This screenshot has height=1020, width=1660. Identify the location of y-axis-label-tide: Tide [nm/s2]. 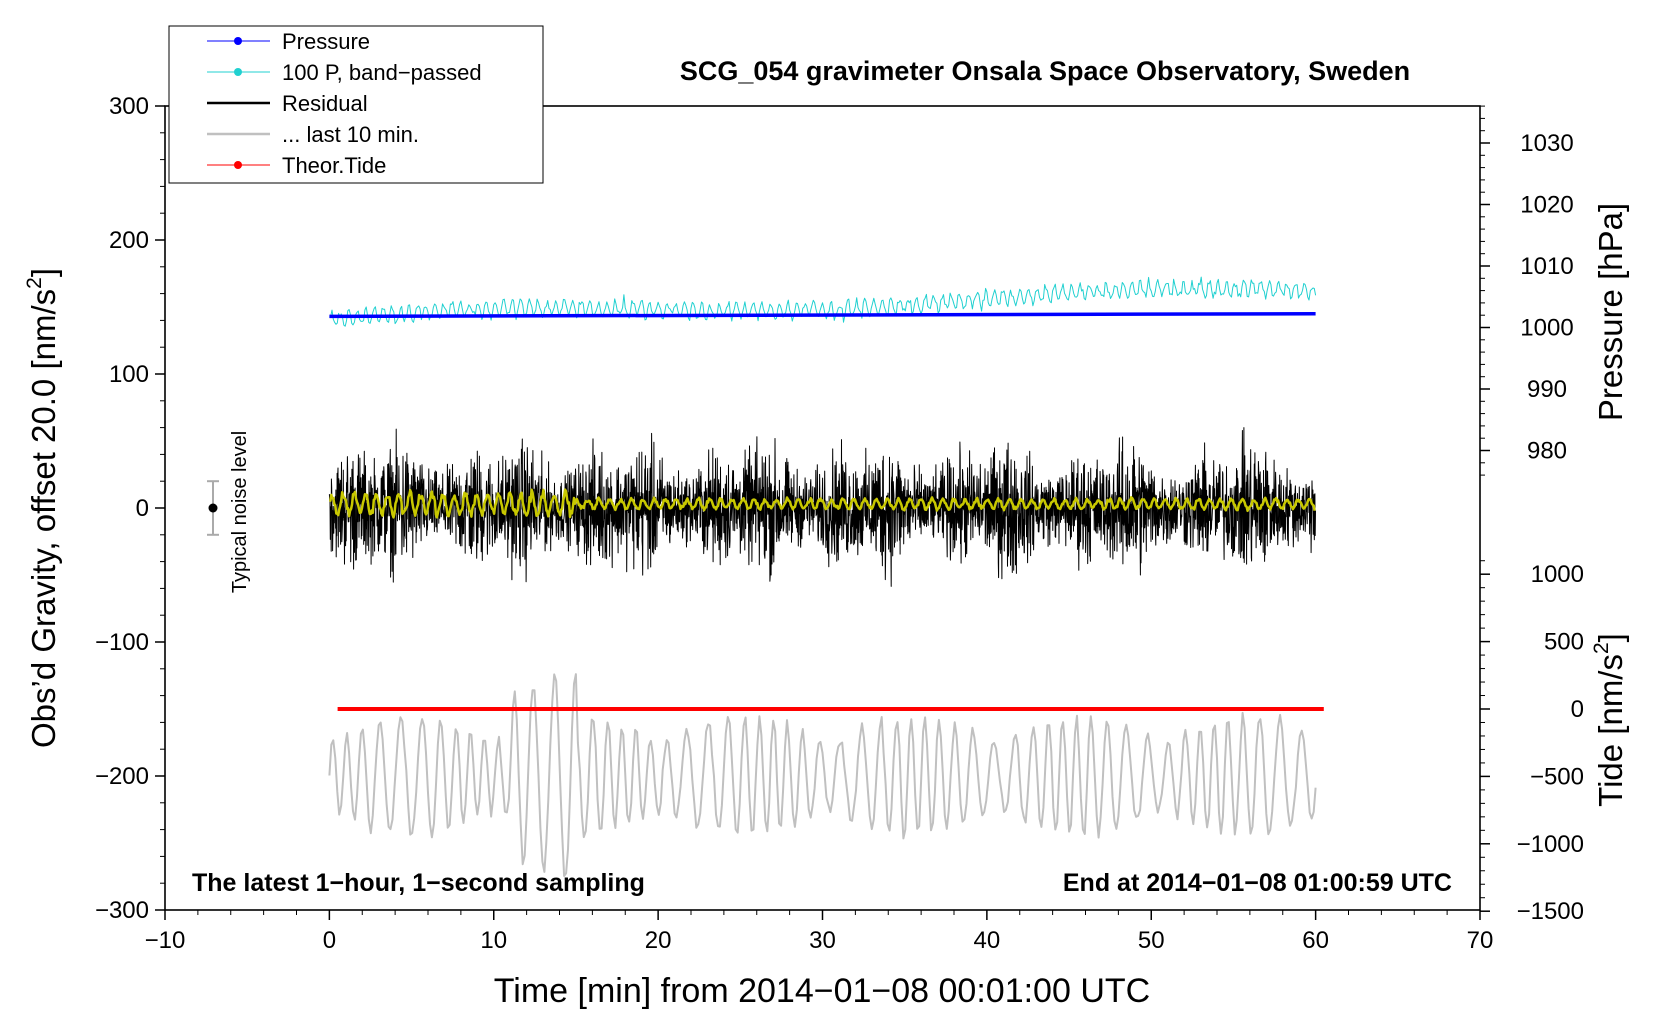
(1609, 720).